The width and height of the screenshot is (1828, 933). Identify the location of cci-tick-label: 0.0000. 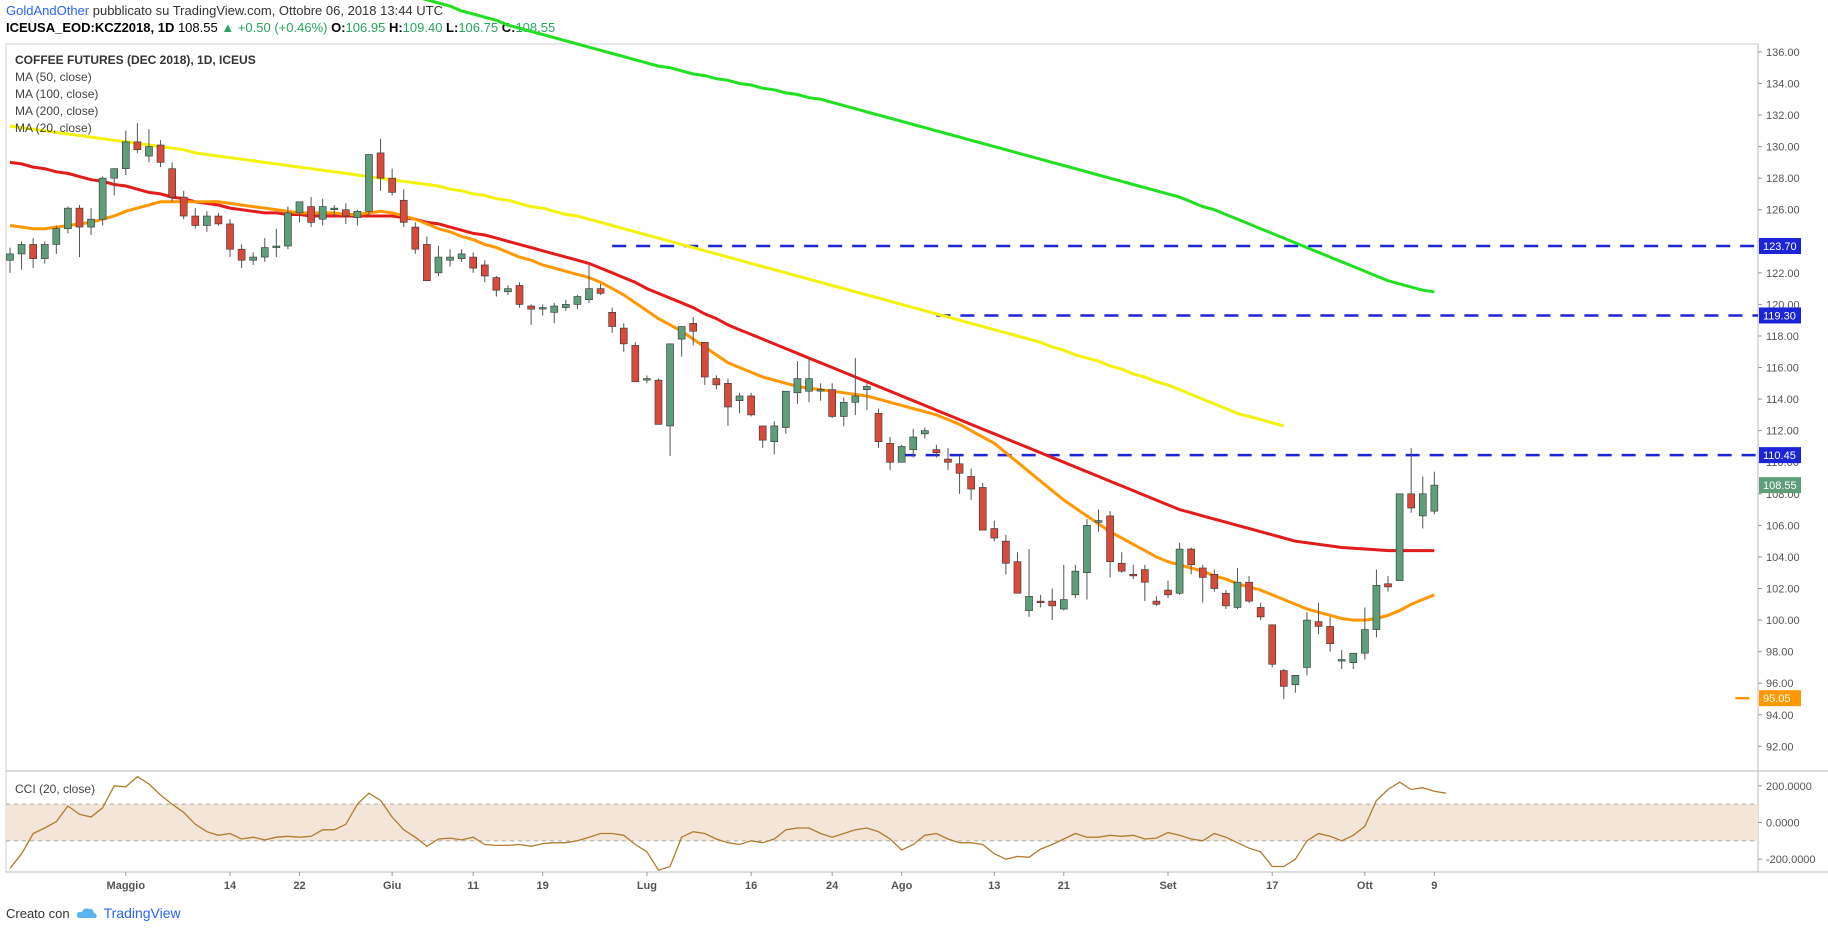
(1783, 824).